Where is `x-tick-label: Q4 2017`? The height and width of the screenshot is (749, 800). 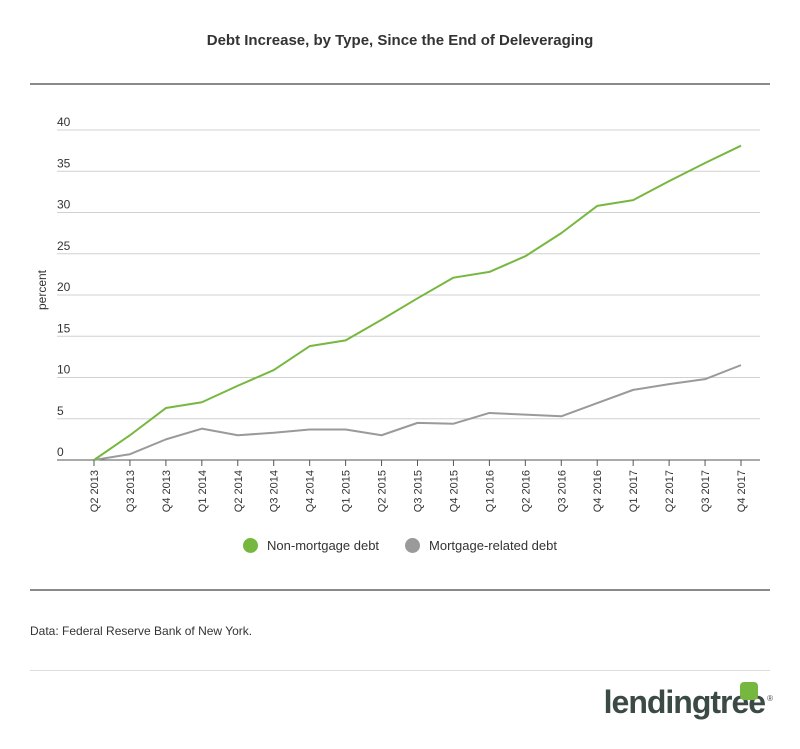 x-tick-label: Q4 2017 is located at coordinates (742, 491).